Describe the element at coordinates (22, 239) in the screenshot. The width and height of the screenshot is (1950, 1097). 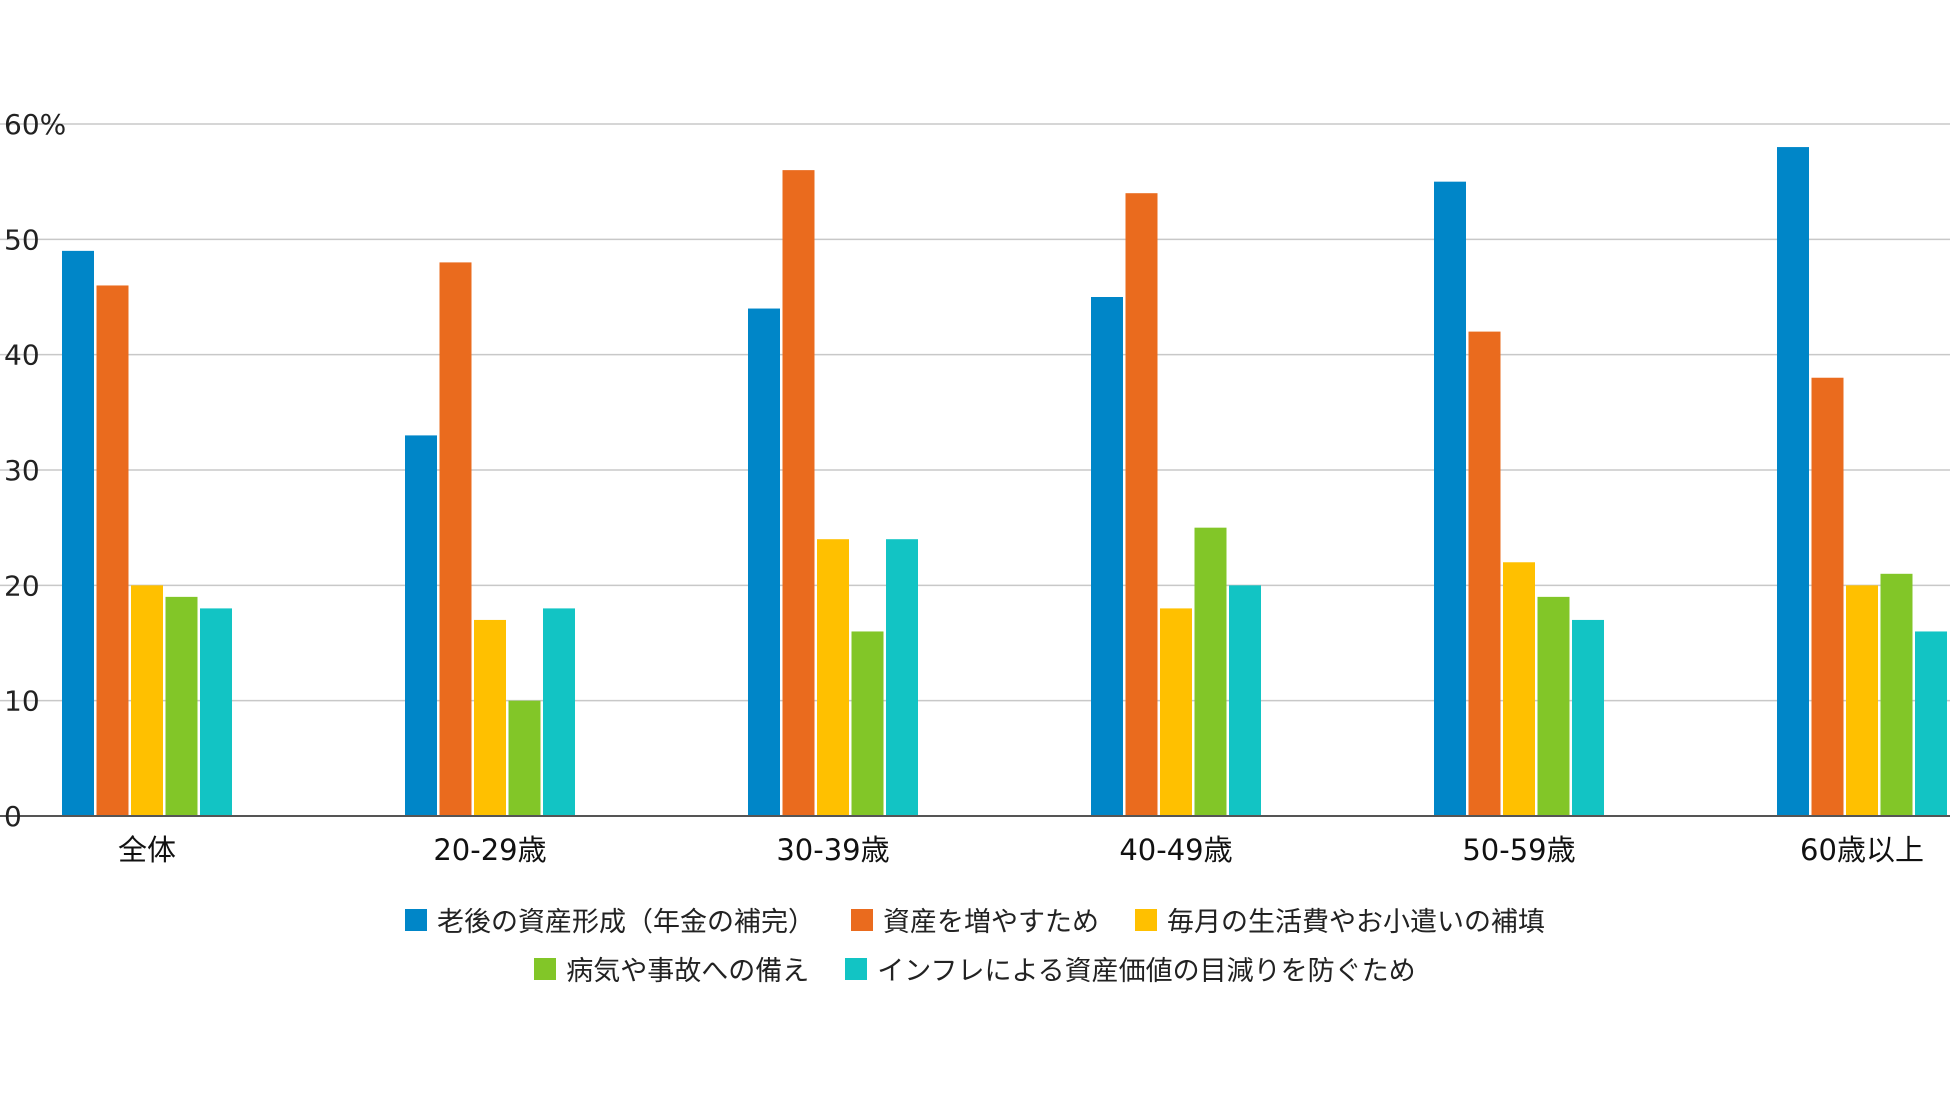
I see `y-tick-label: 50` at that location.